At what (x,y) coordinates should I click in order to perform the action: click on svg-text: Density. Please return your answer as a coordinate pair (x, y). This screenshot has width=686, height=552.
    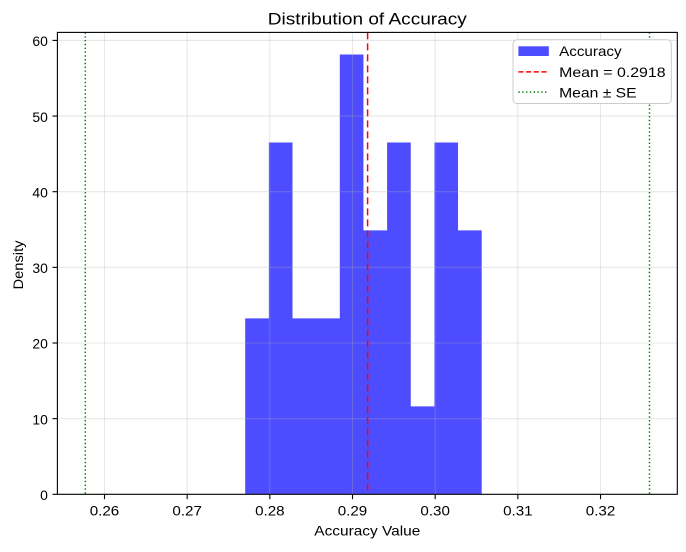
    Looking at the image, I should click on (18, 264).